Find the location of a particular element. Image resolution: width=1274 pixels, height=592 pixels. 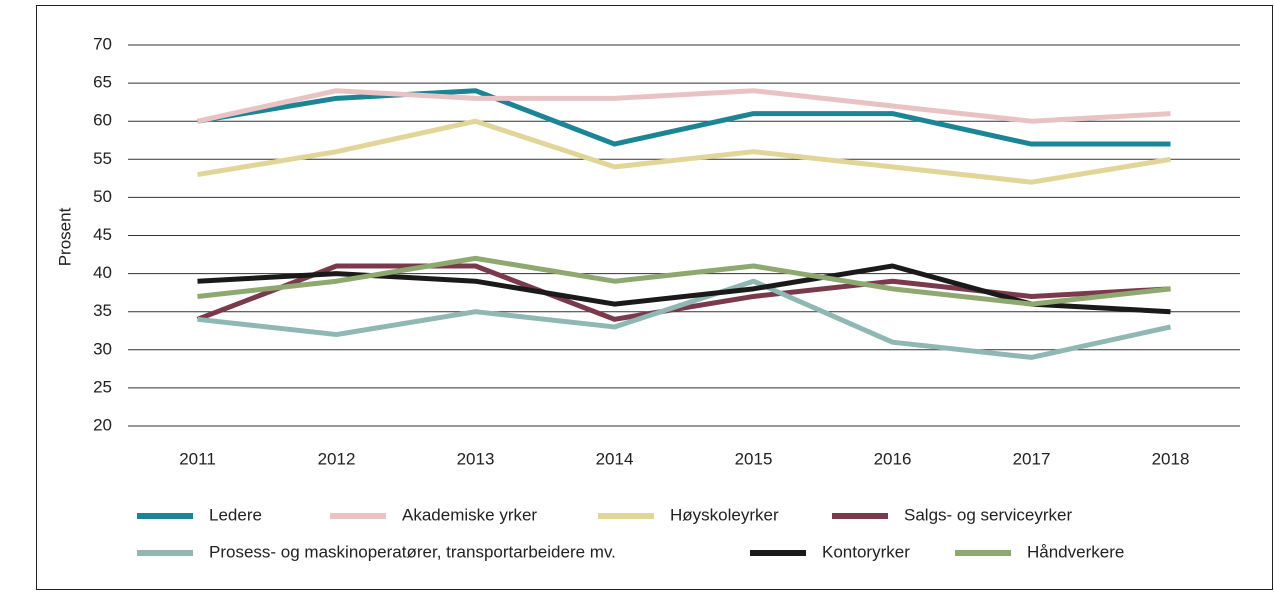

legend-label: Høyskoleyrker is located at coordinates (724, 514).